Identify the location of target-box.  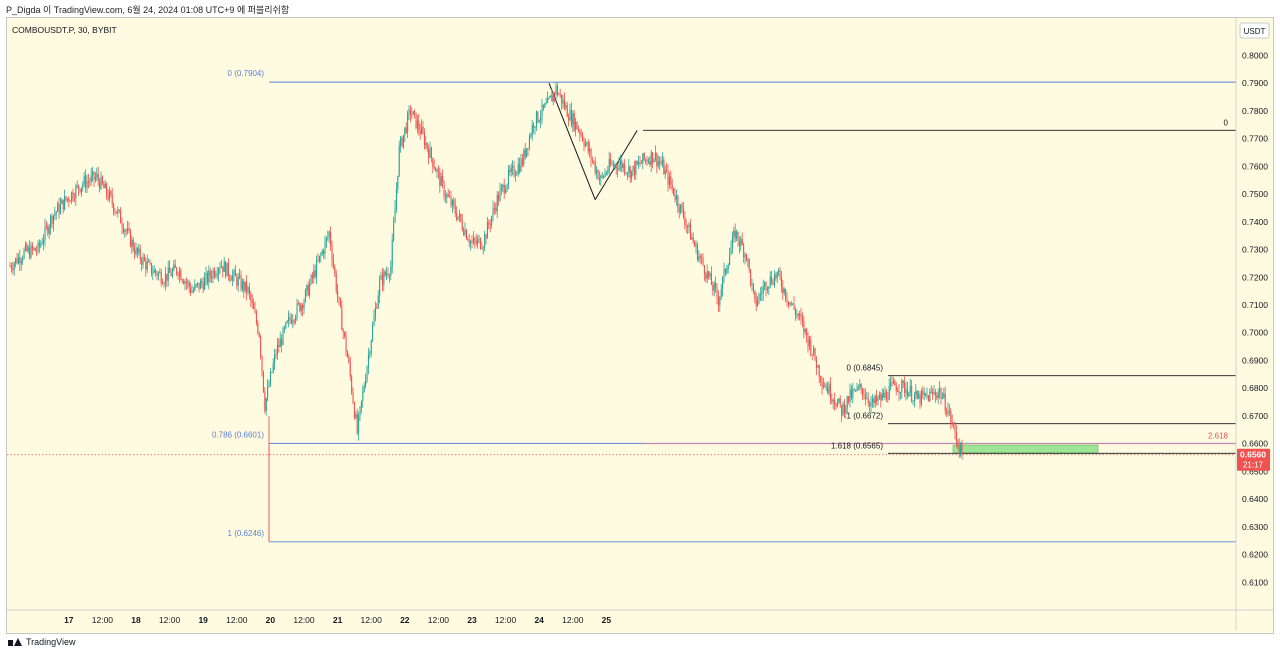
(1025, 448).